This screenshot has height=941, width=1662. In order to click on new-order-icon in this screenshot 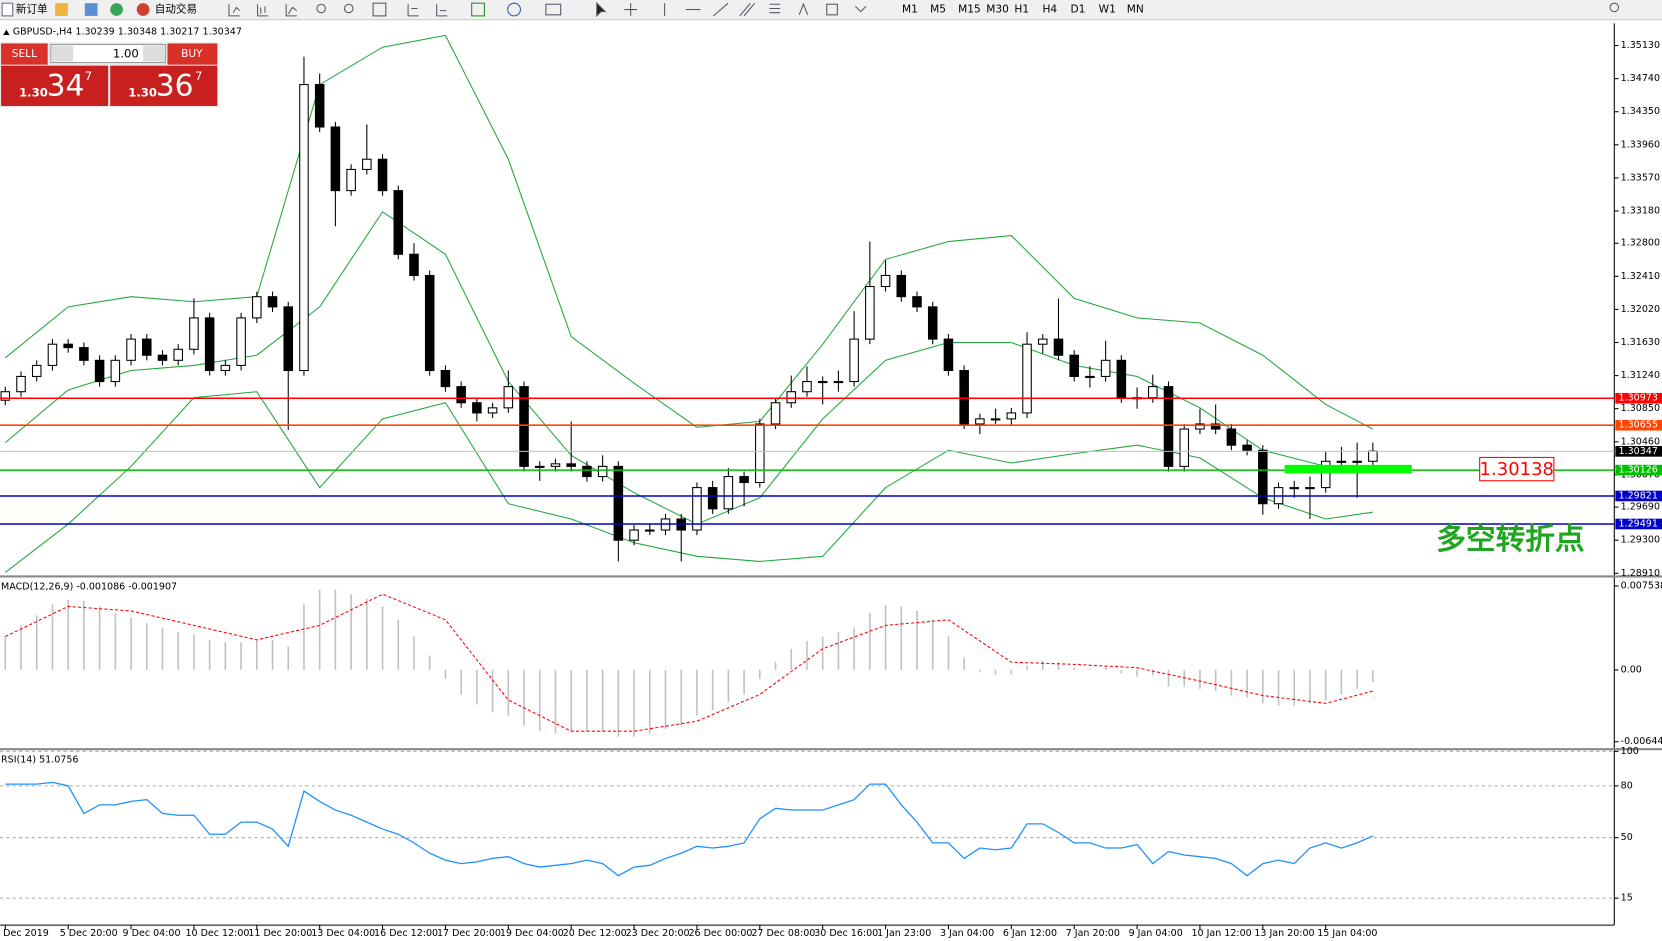, I will do `click(7, 9)`.